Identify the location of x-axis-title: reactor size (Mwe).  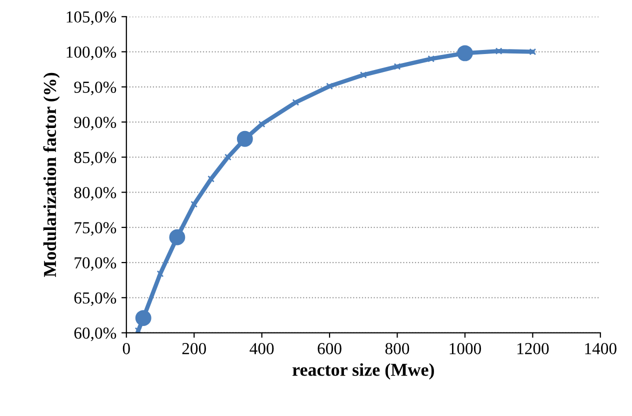
(363, 371).